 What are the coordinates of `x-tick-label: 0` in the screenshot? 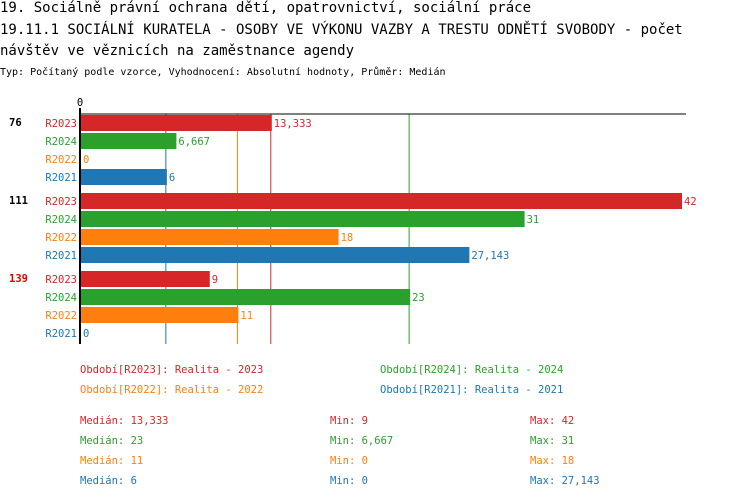 It's located at (80, 103).